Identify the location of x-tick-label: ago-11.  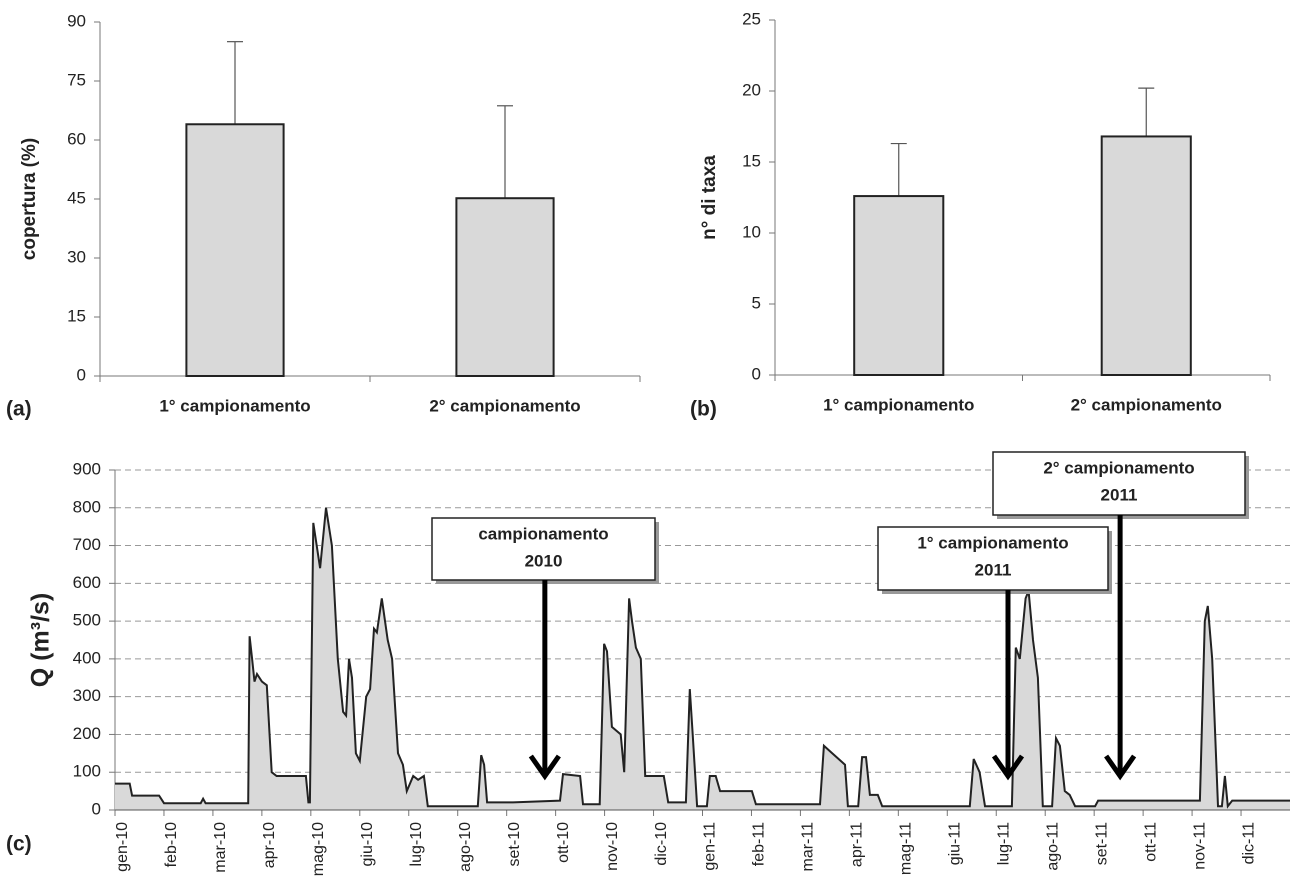
(1052, 846).